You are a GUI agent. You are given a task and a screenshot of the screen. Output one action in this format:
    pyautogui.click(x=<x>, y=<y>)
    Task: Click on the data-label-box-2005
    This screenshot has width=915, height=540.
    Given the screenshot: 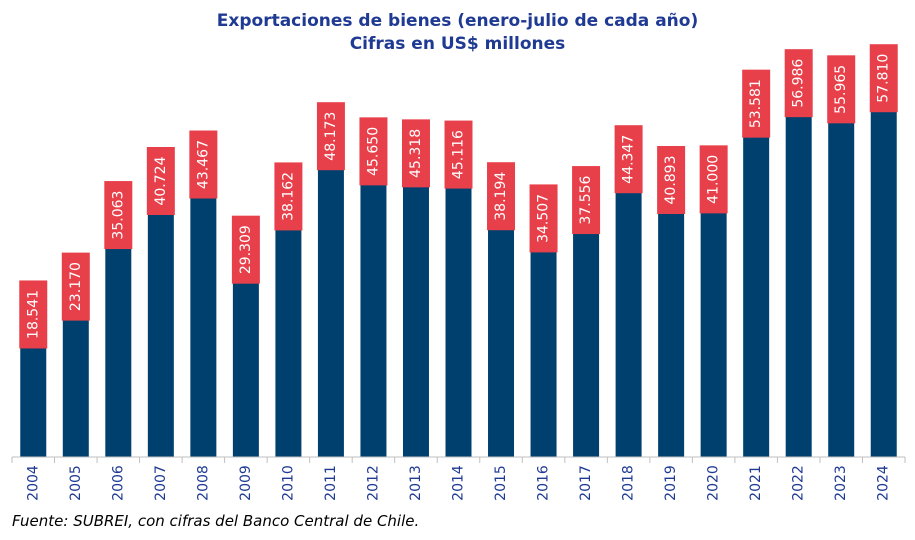 What is the action you would take?
    pyautogui.click(x=75, y=286)
    